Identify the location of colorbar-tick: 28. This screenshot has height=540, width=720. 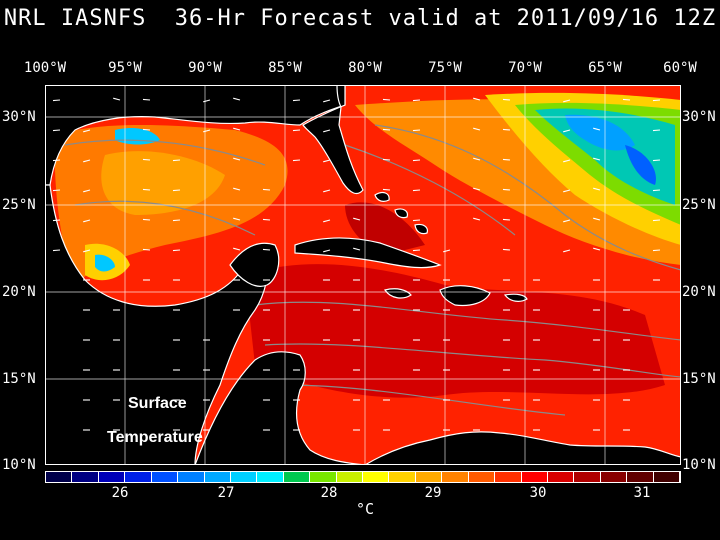
(329, 493).